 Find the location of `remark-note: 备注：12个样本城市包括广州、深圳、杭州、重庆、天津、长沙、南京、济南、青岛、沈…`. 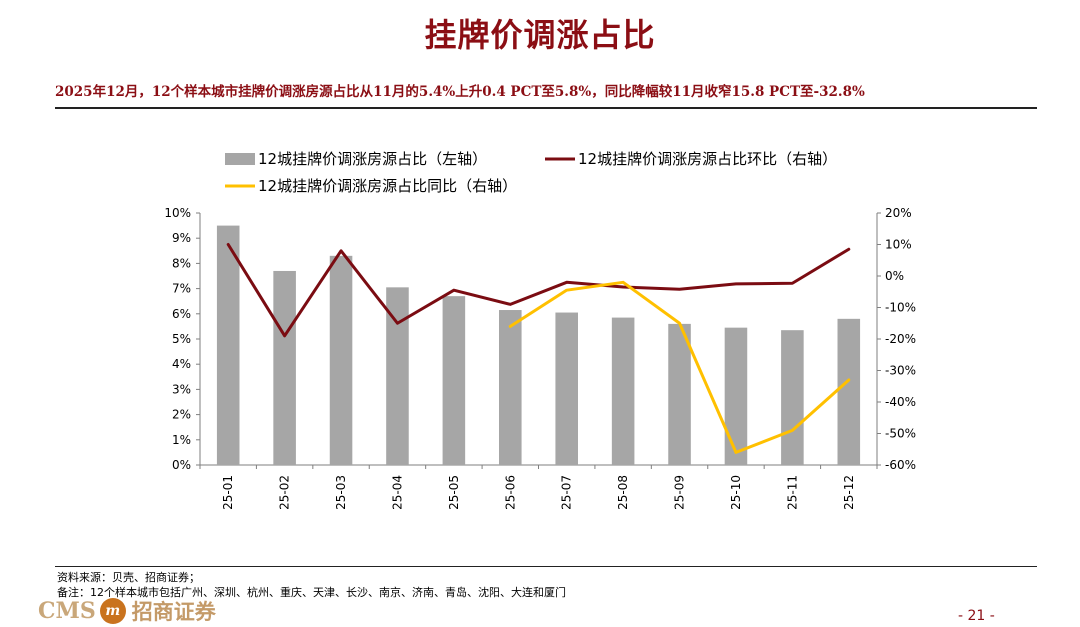

remark-note: 备注：12个样本城市包括广州、深圳、杭州、重庆、天津、长沙、南京、济南、青岛、沈… is located at coordinates (311, 592).